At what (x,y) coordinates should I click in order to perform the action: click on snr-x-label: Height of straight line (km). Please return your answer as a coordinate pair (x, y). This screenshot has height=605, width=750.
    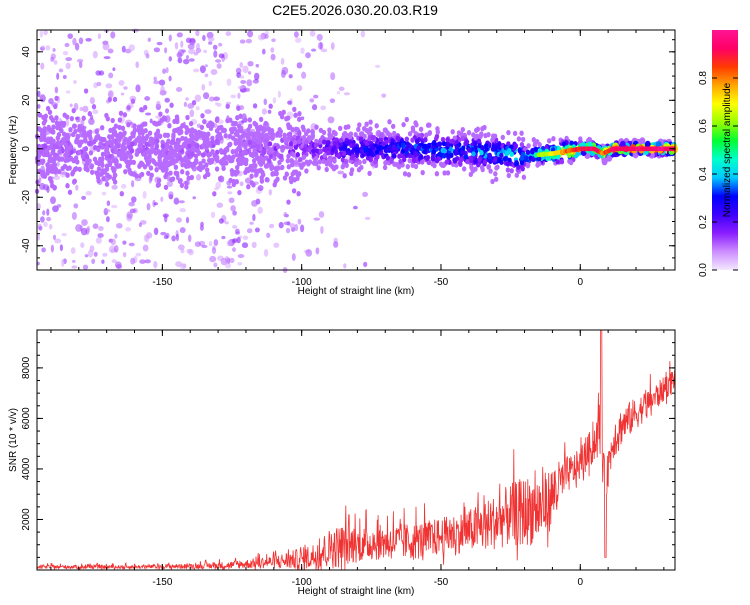
    Looking at the image, I should click on (356, 591).